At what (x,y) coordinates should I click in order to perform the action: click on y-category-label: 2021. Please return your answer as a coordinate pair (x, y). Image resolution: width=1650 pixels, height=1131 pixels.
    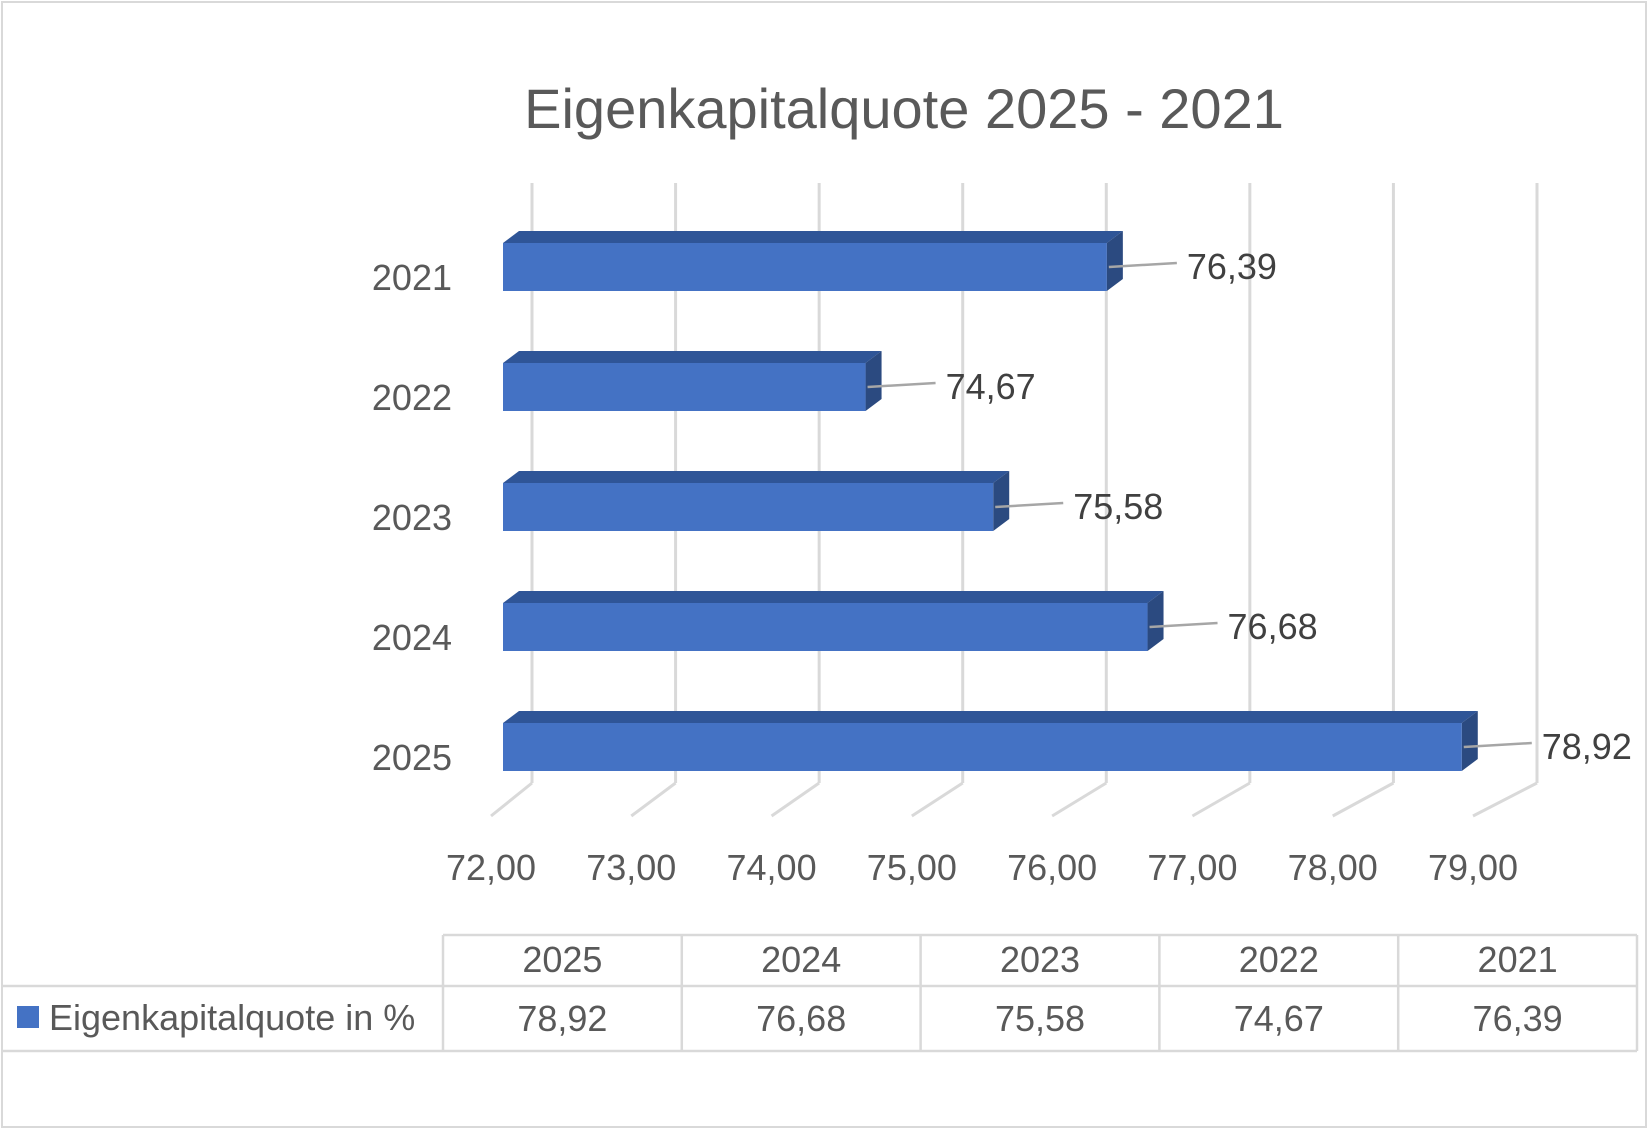
    Looking at the image, I should click on (412, 277).